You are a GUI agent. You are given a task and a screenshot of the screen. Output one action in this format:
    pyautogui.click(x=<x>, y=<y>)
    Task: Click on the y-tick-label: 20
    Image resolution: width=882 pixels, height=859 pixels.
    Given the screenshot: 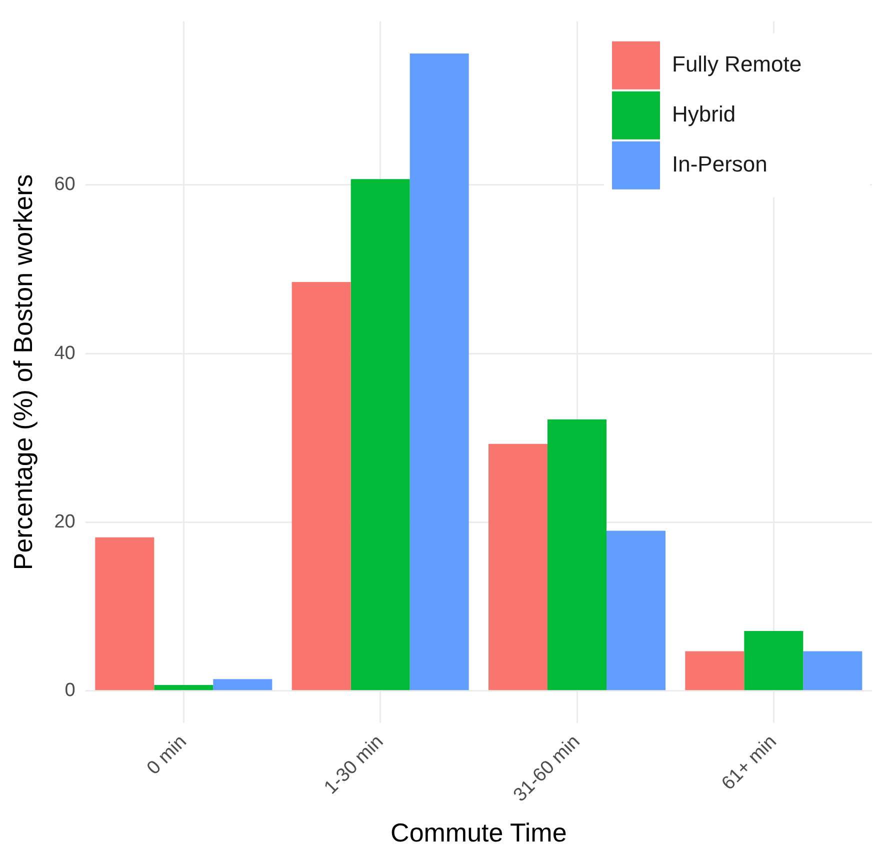 What is the action you would take?
    pyautogui.click(x=65, y=521)
    